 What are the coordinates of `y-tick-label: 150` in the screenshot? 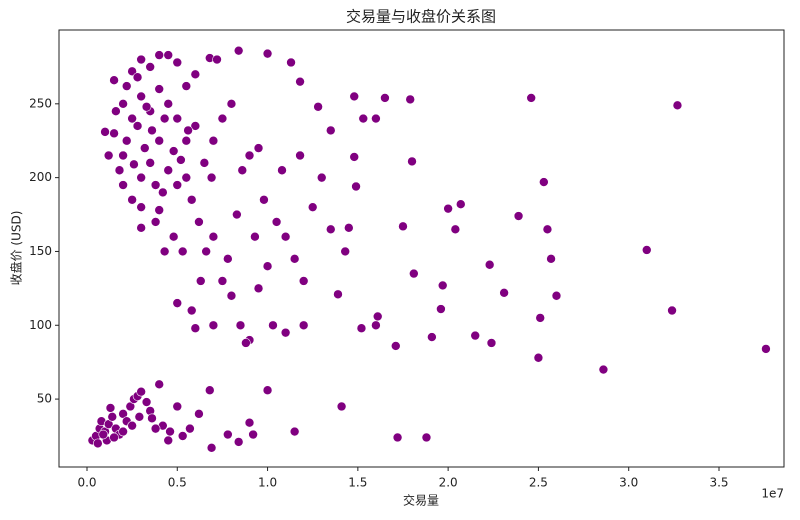 It's located at (40, 251).